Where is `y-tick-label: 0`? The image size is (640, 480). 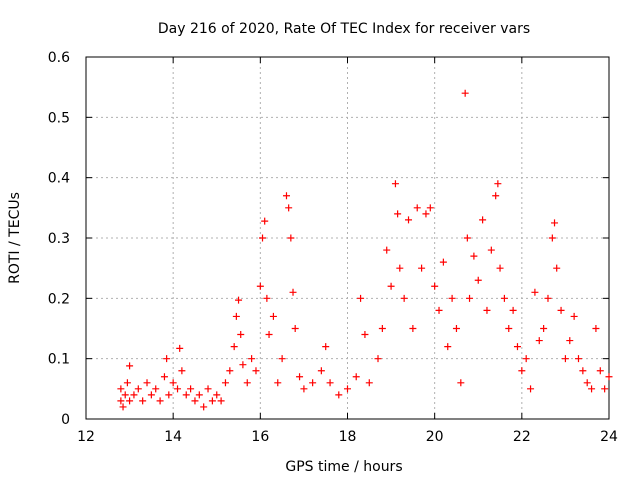 y-tick-label: 0 is located at coordinates (65, 420).